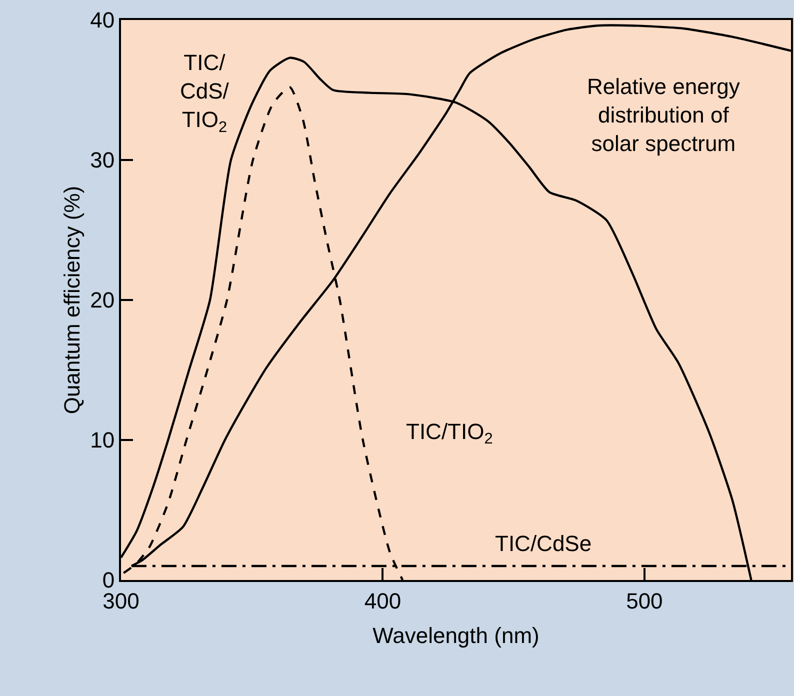  I want to click on series-label: TIC/TIO$_{2}$, so click(449, 433).